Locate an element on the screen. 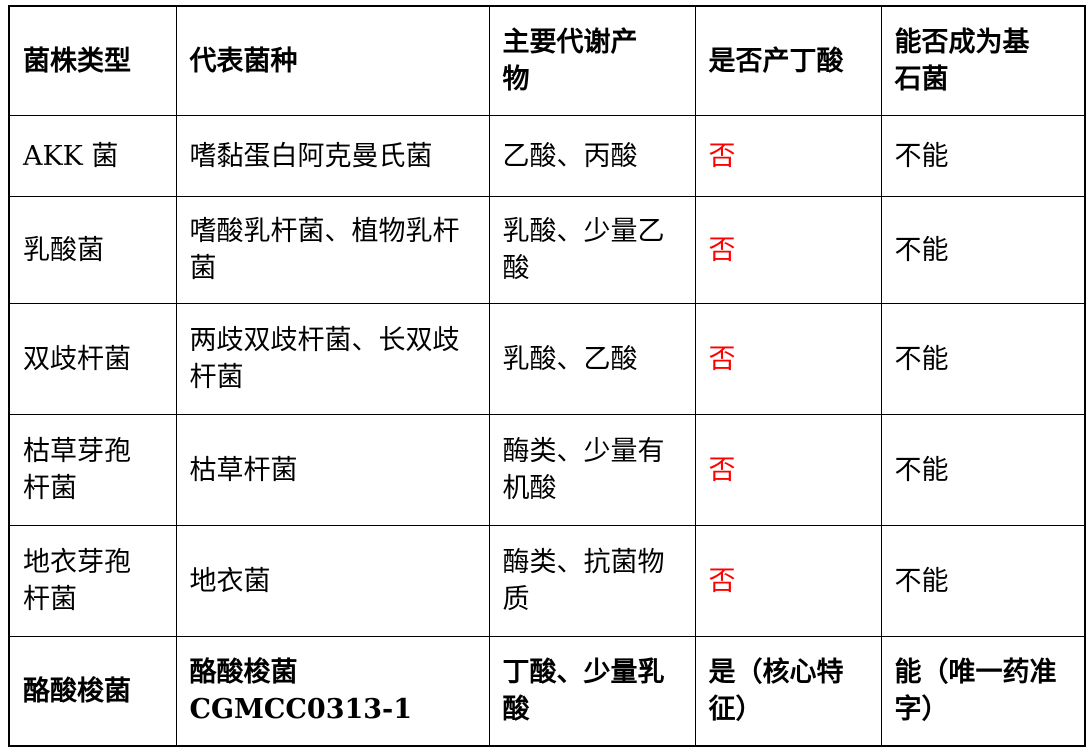  cell-strain-type: 酪酸梭菌 is located at coordinates (92, 691).